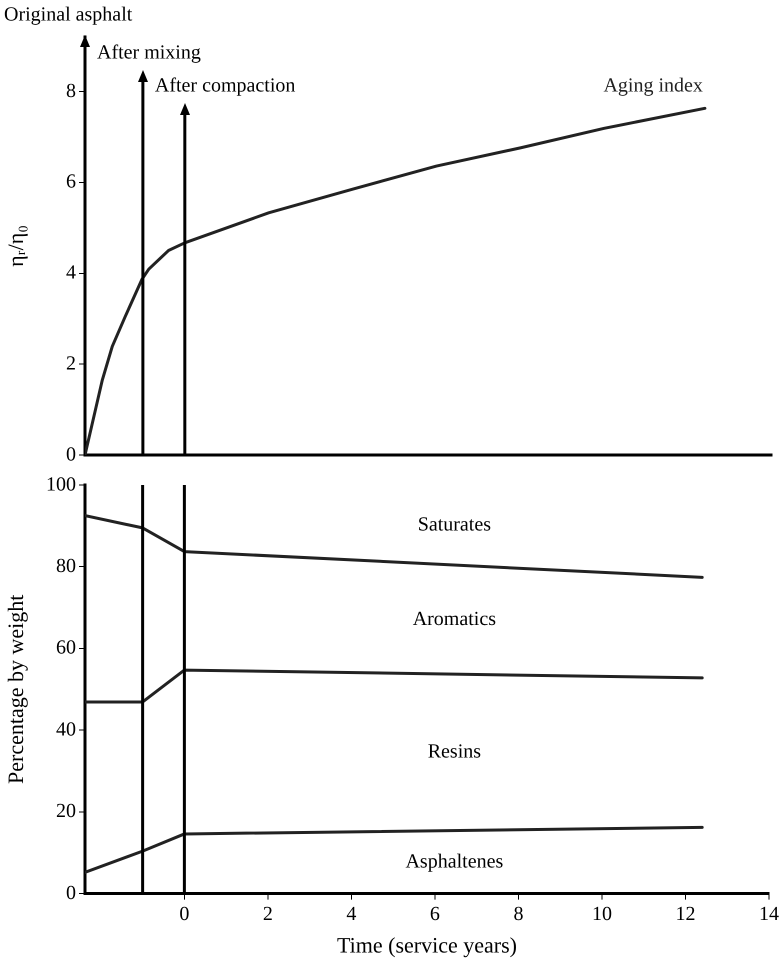 The width and height of the screenshot is (782, 974). Describe the element at coordinates (454, 861) in the screenshot. I see `annotation: Asphaltenes` at that location.